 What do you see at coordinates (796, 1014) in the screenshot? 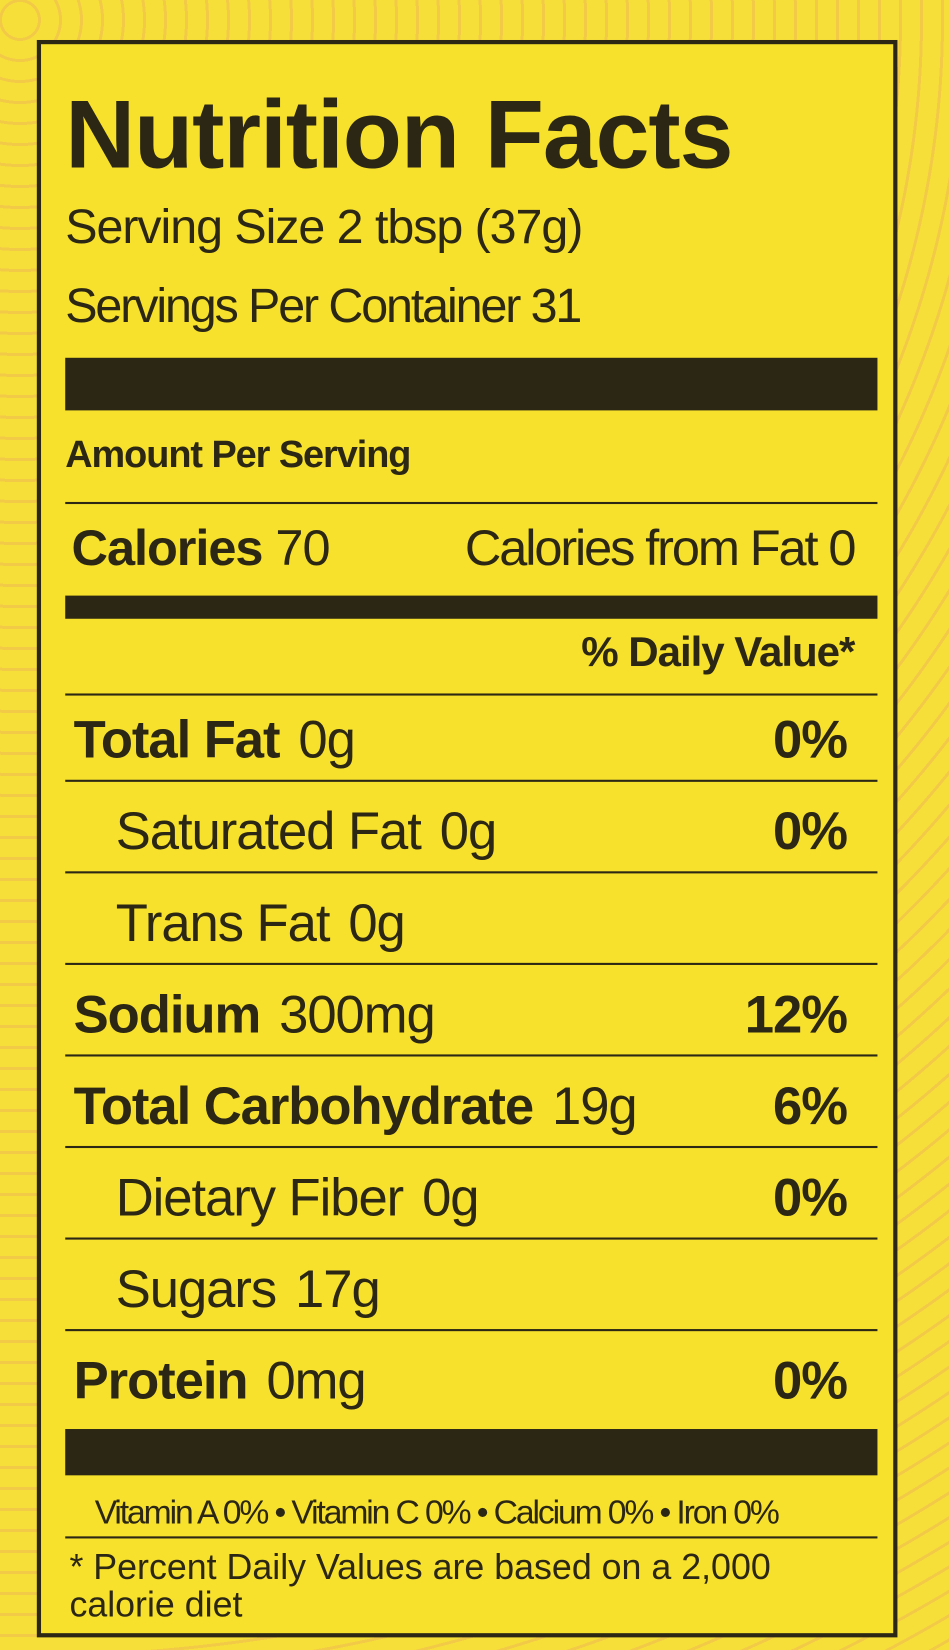
I see `nutrient-dv: 12%` at bounding box center [796, 1014].